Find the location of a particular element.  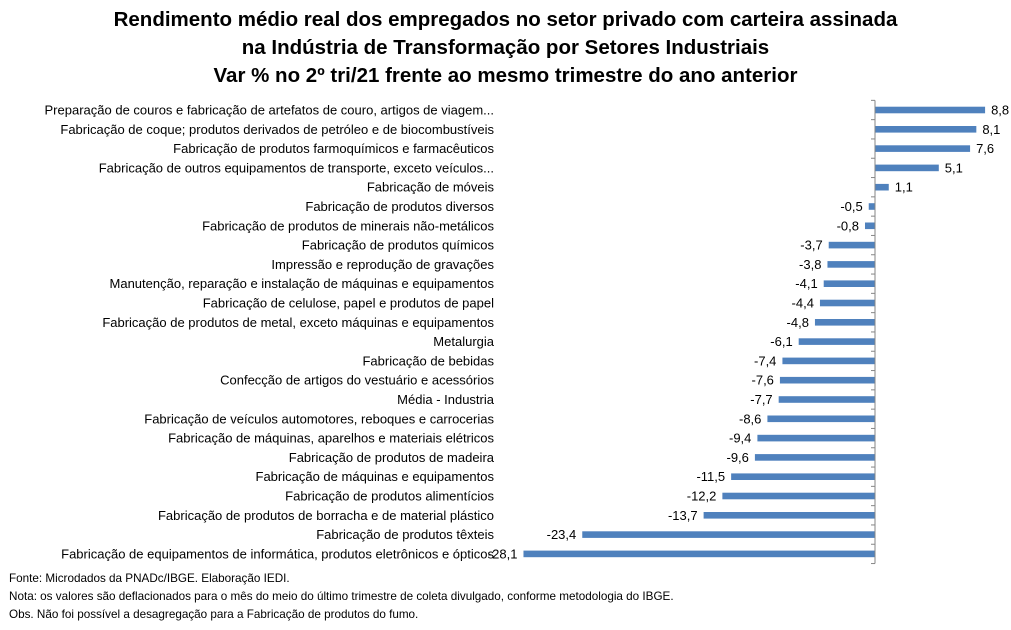

value-label: -4,1 is located at coordinates (806, 283).